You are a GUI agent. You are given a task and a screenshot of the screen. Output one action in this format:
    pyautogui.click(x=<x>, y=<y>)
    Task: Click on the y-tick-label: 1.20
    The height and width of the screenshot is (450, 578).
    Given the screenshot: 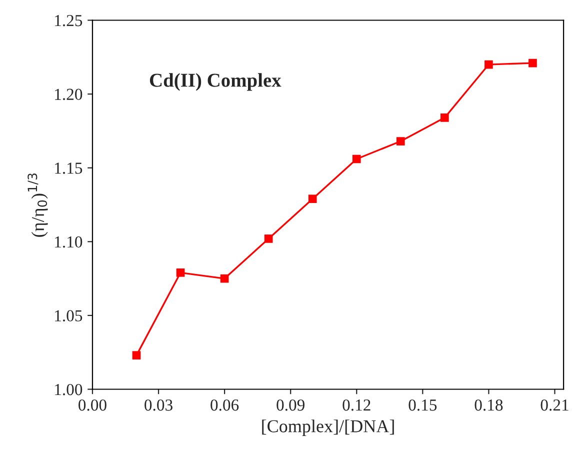 What is the action you would take?
    pyautogui.click(x=68, y=94)
    